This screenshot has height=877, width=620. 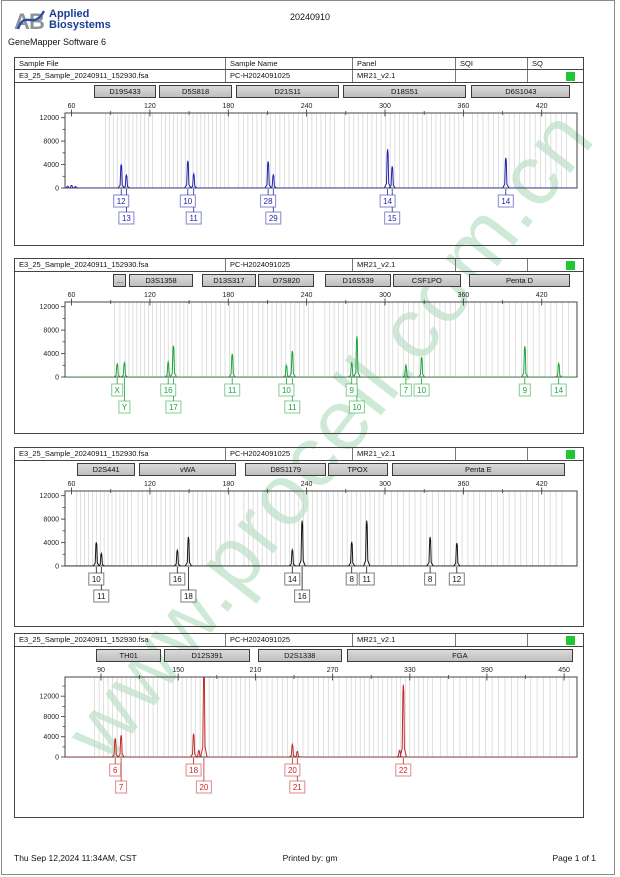 I want to click on marker-label-TPOX: TPOX, so click(x=357, y=469).